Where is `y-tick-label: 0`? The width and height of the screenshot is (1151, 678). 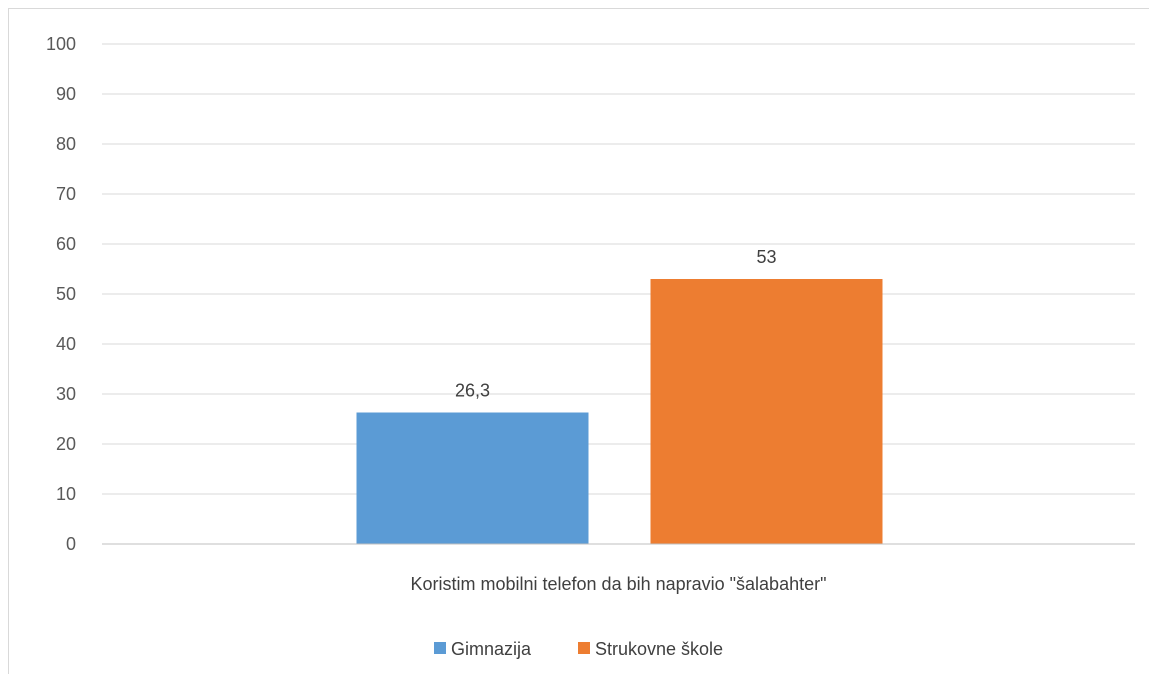
y-tick-label: 0 is located at coordinates (71, 544).